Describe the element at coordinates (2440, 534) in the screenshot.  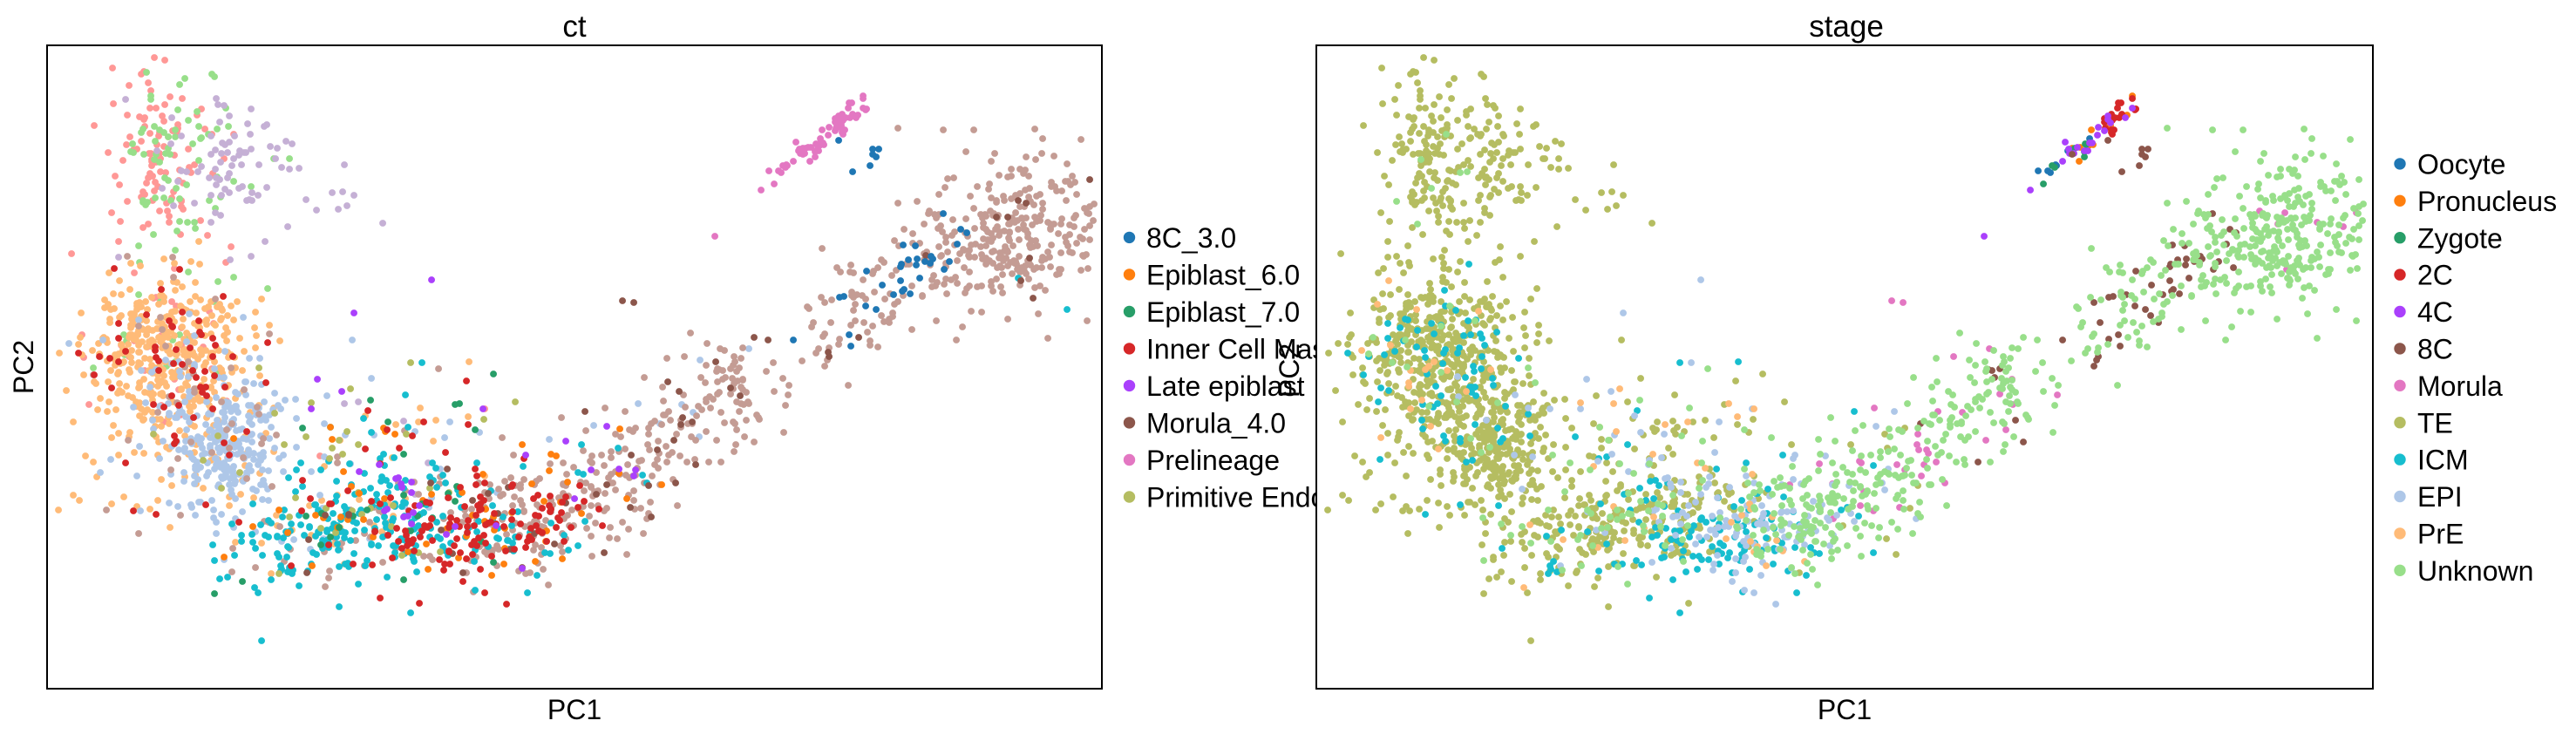
I see `svg-text: PrE` at that location.